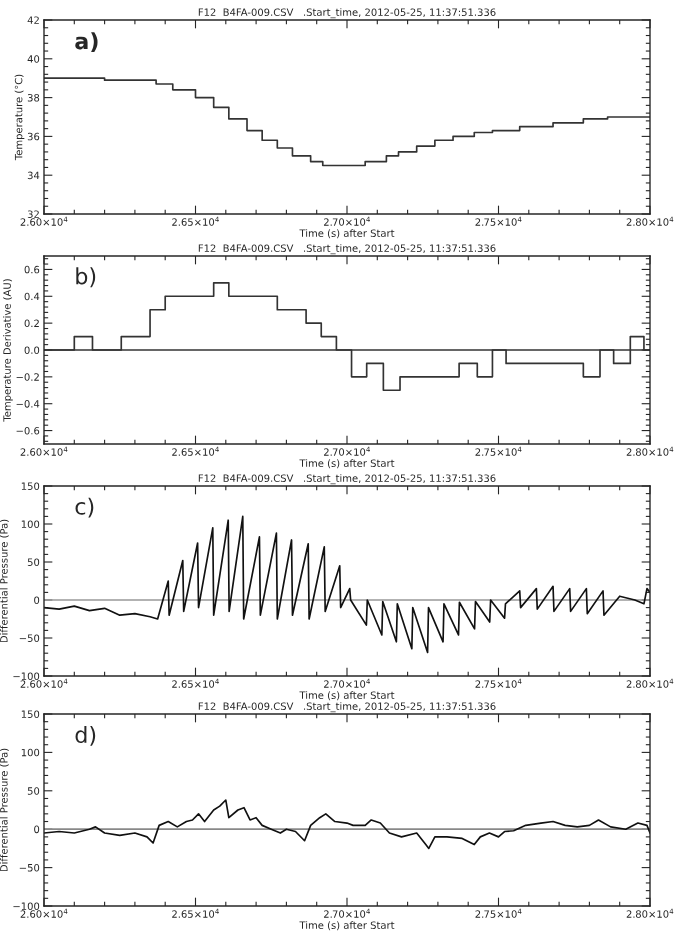  Describe the element at coordinates (84, 507) in the screenshot. I see `annotation: c)` at that location.